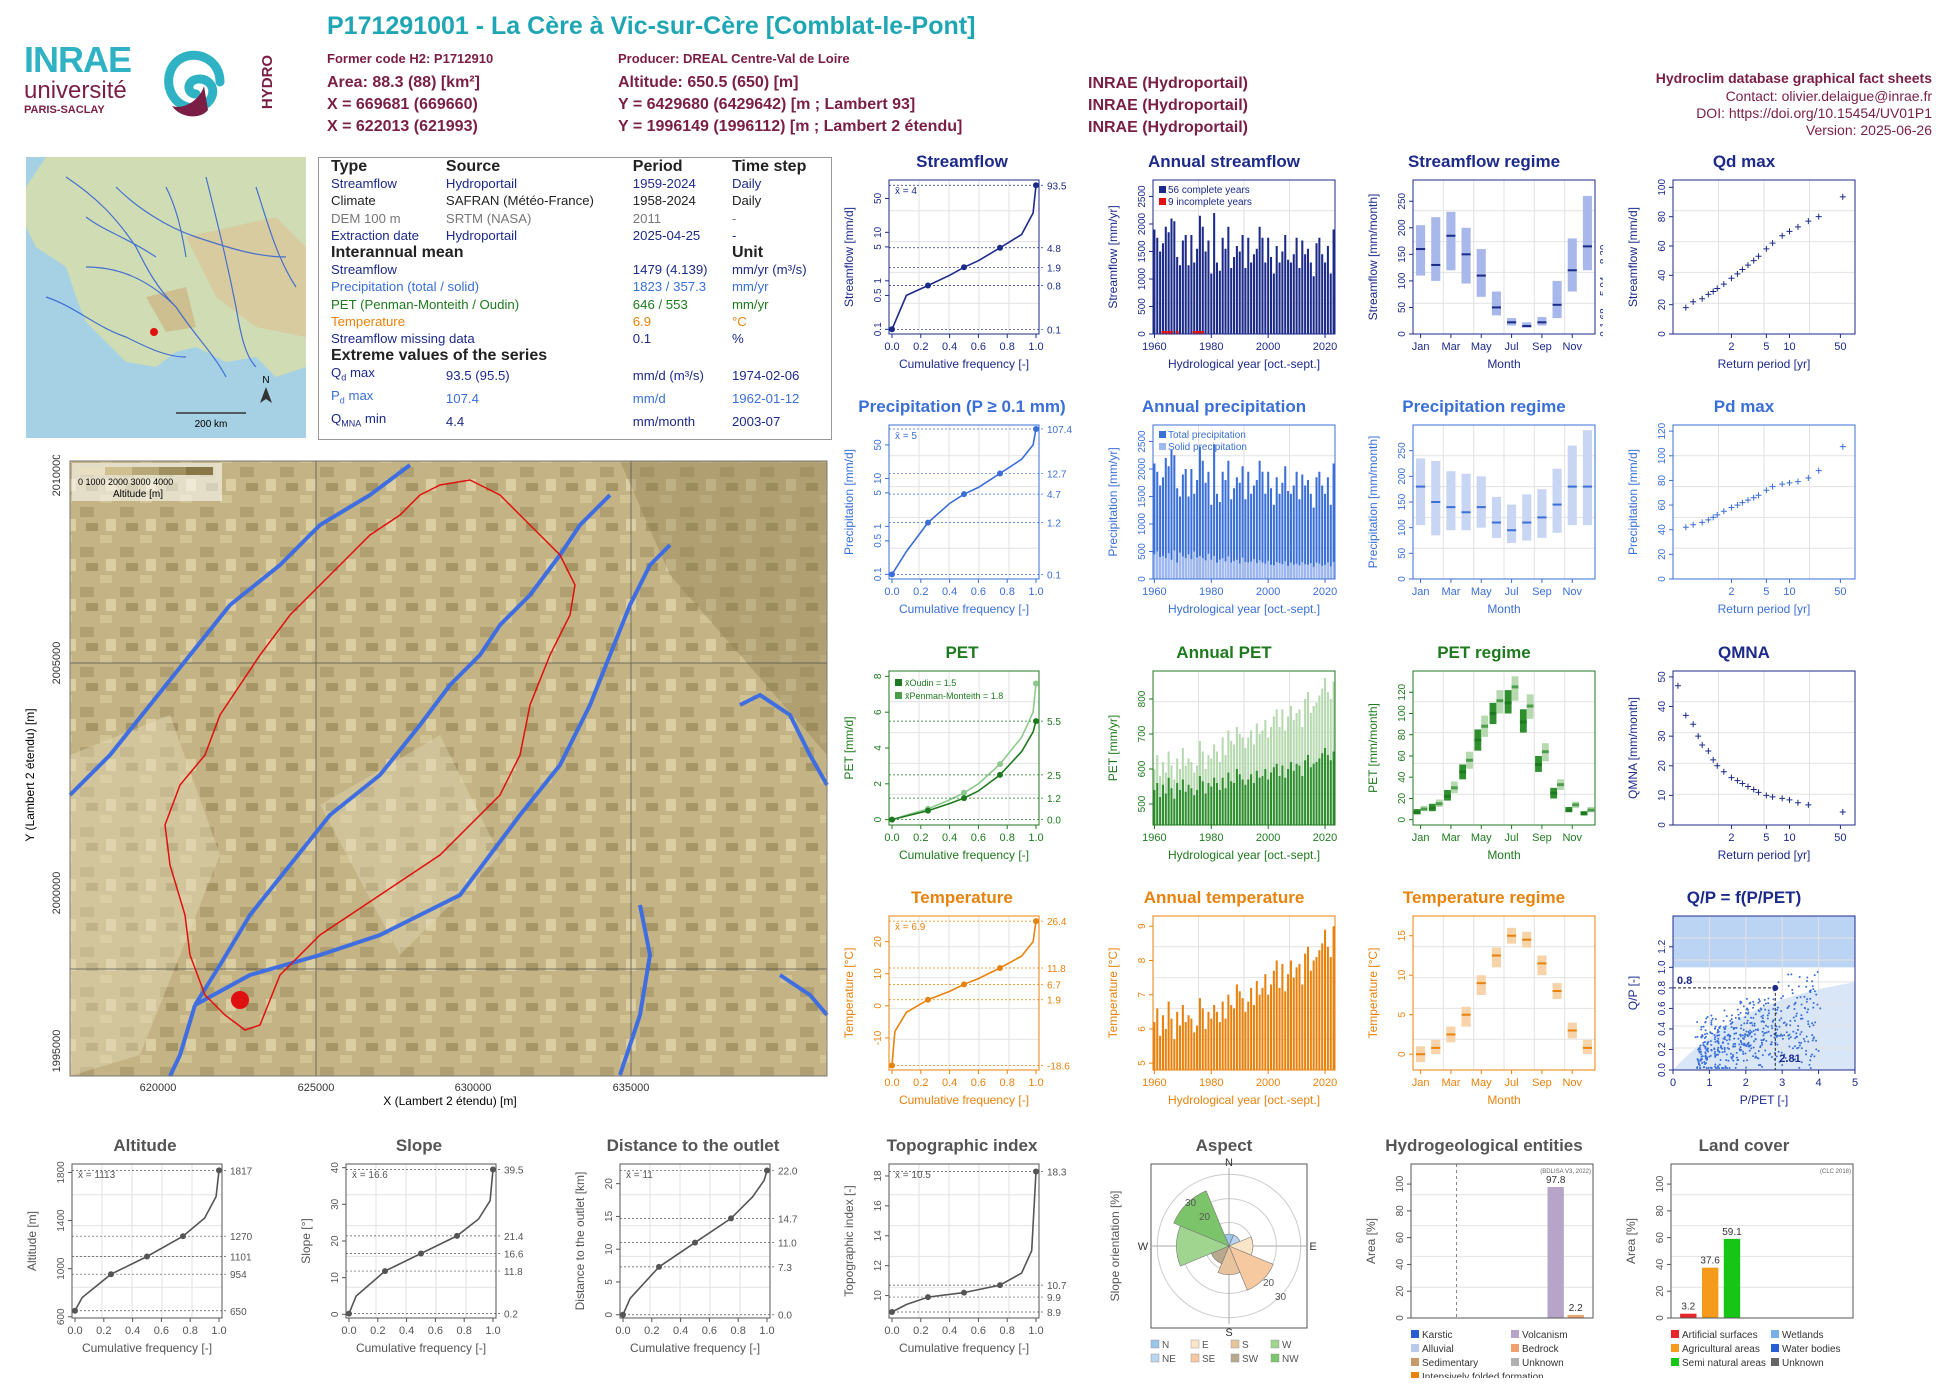 Image resolution: width=1960 pixels, height=1386 pixels. Describe the element at coordinates (949, 1083) in the screenshot. I see `x-tick-label: 0.4` at that location.